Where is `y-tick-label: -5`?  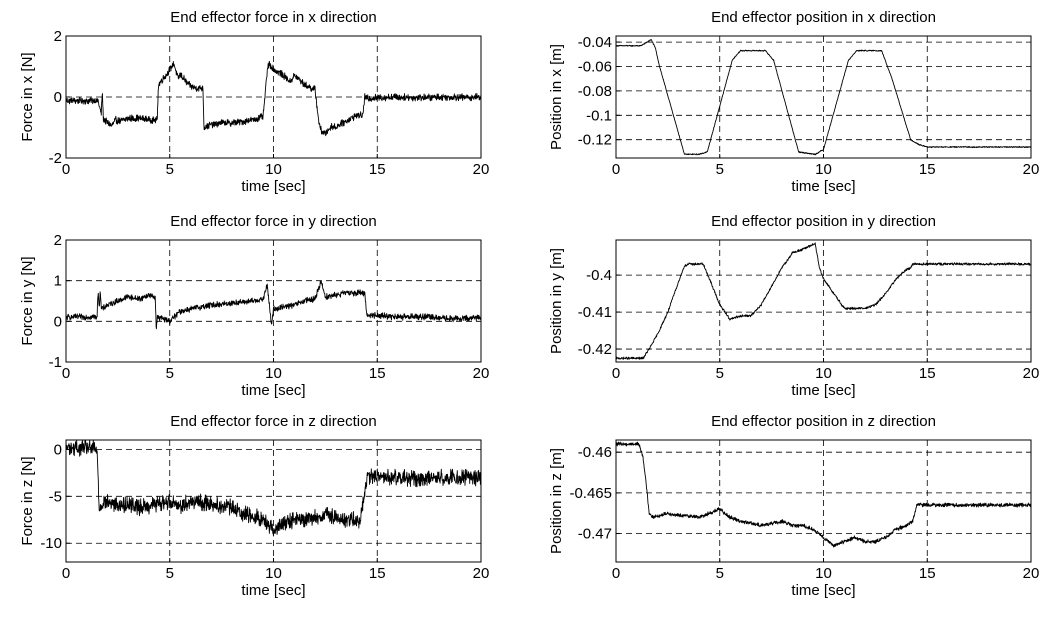
y-tick-label: -5 is located at coordinates (55, 496).